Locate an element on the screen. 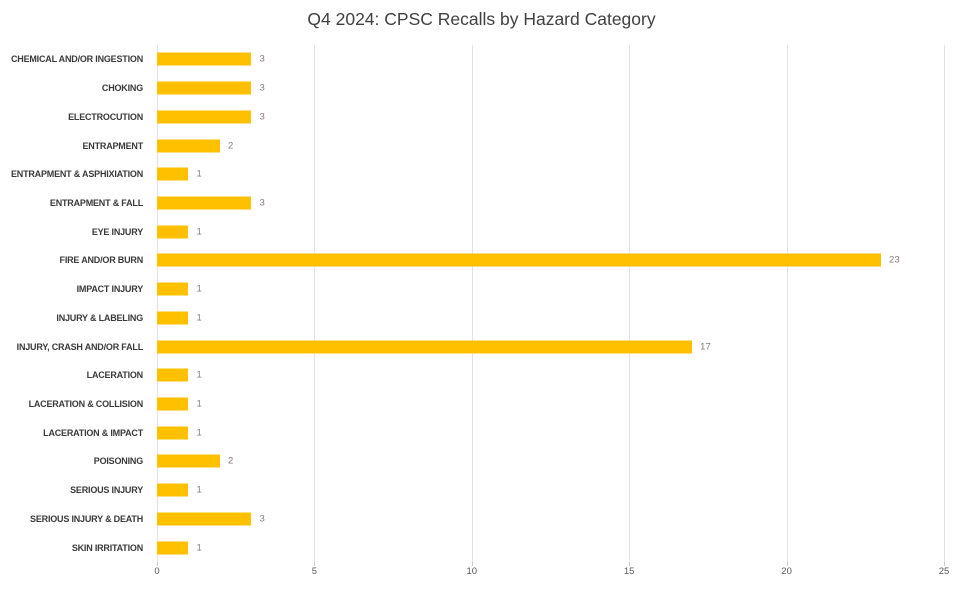 The height and width of the screenshot is (591, 963). category-label: ENTRAPMENT & FALL is located at coordinates (96, 202).